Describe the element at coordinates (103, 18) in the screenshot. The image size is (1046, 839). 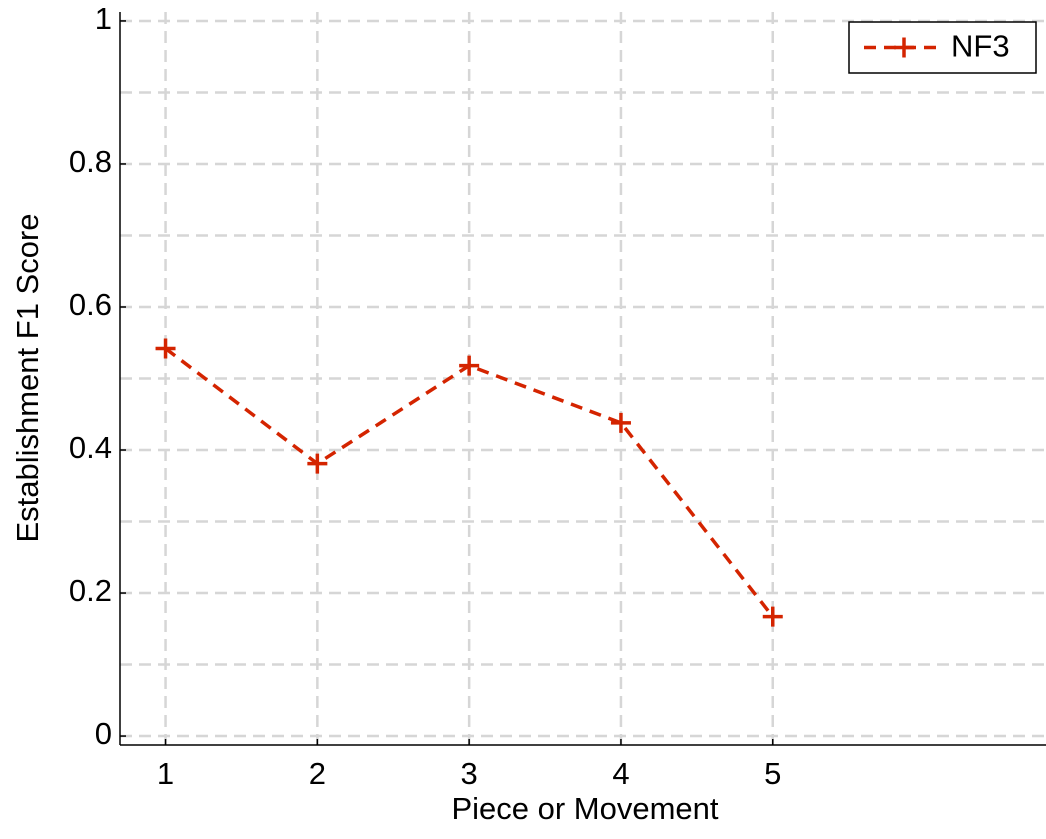
I see `y-tick-label: 1` at that location.